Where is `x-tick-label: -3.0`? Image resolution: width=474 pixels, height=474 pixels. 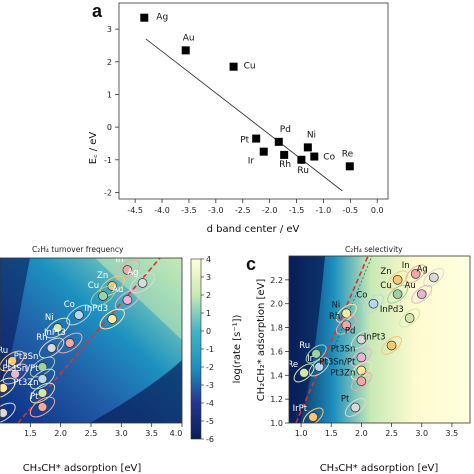
x-tick-label: -3.0 is located at coordinates (216, 210).